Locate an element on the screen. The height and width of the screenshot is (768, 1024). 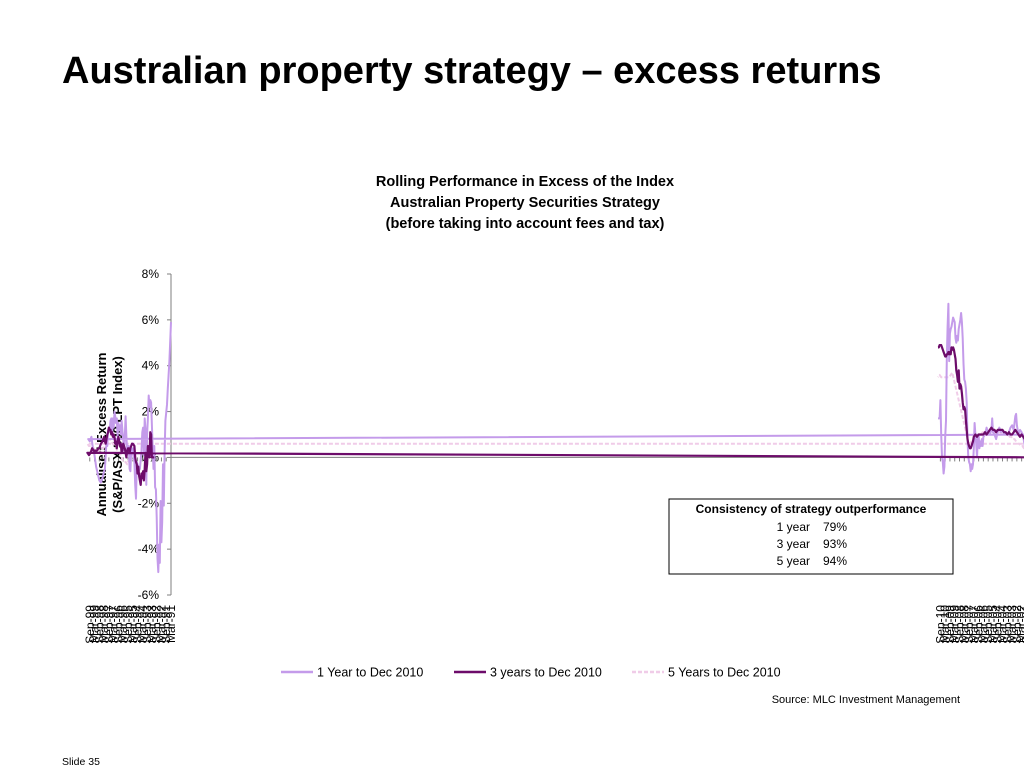
x-tick-label: Sep-92 is located at coordinates (157, 624).